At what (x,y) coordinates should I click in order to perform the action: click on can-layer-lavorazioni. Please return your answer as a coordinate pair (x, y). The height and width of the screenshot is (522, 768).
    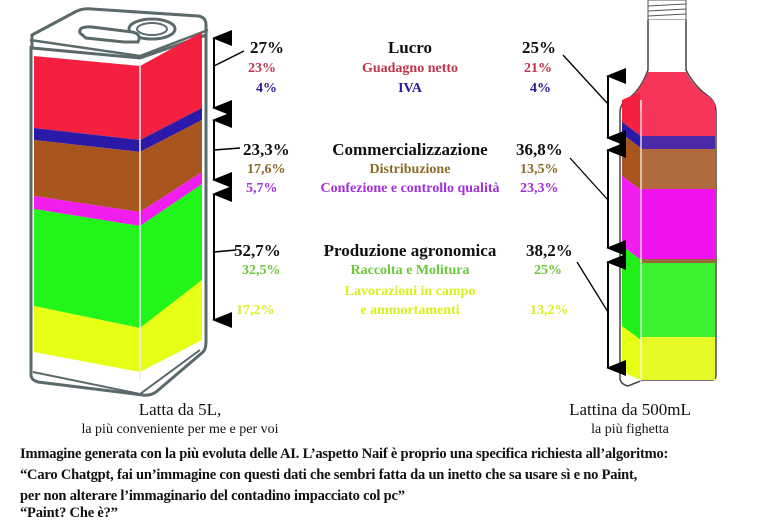
    Looking at the image, I should click on (87, 339).